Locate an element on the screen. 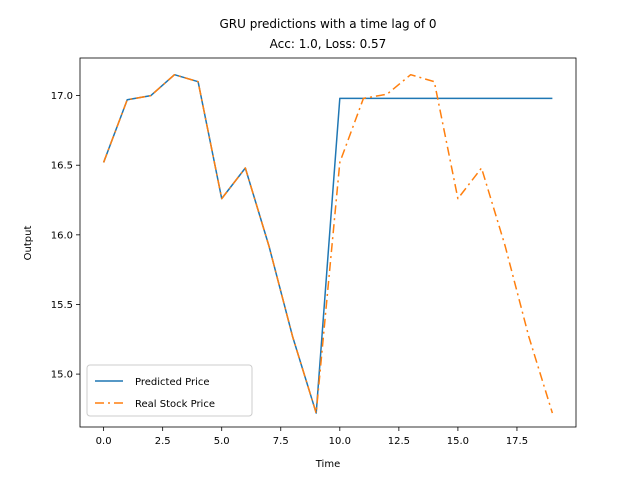  x-tick-label: 10.0 is located at coordinates (340, 441).